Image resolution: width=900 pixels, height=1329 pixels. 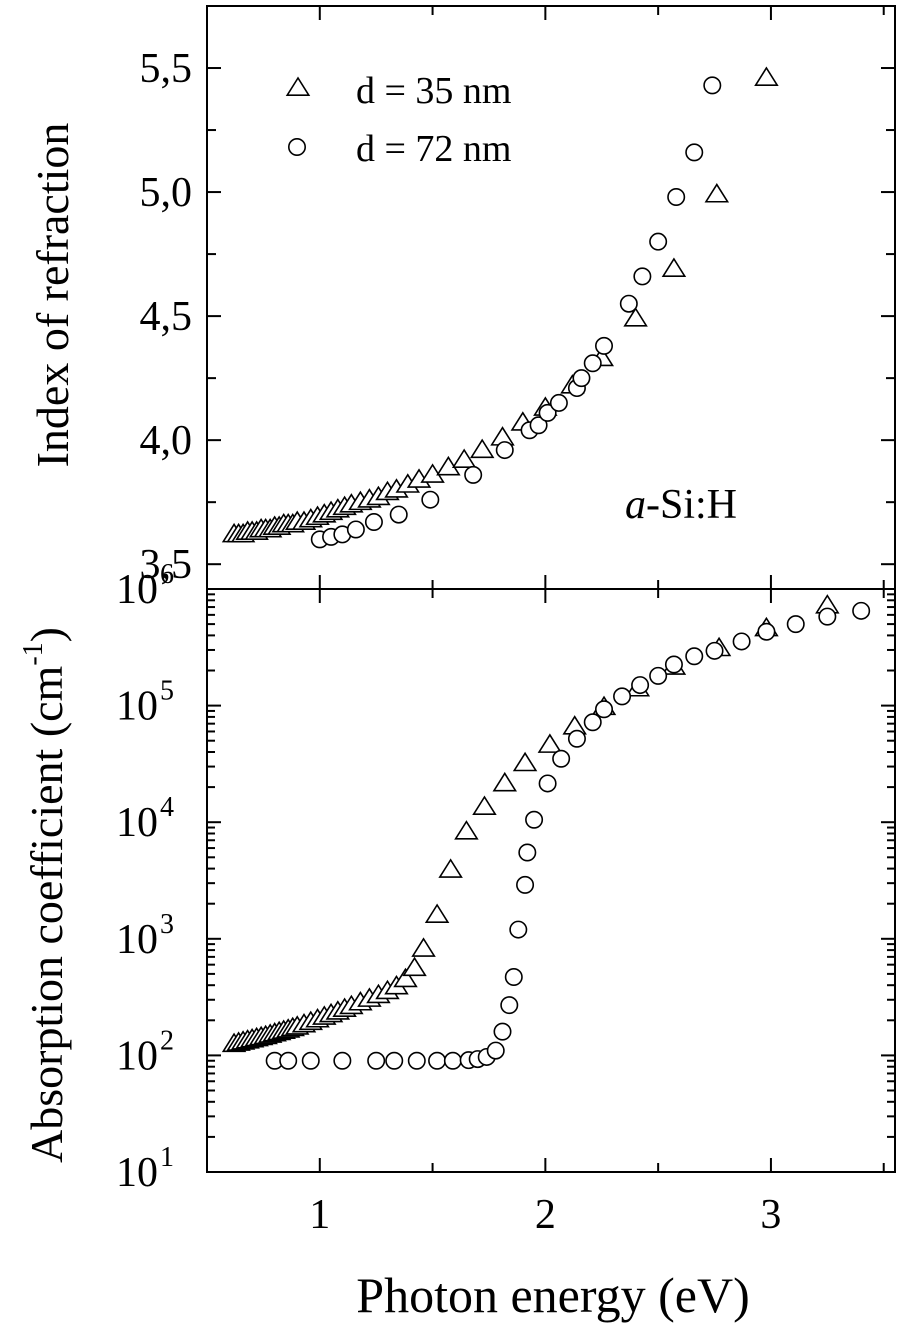 I want to click on x-tick-labels: 1 2 3, so click(x=545, y=1215).